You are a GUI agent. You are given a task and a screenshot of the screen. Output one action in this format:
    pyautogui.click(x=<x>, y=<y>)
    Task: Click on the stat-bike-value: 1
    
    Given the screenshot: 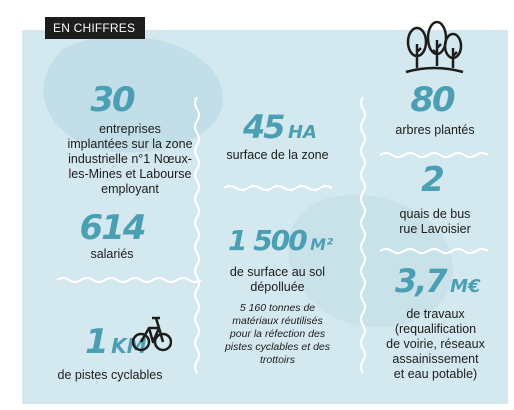 What is the action you would take?
    pyautogui.click(x=97, y=342)
    